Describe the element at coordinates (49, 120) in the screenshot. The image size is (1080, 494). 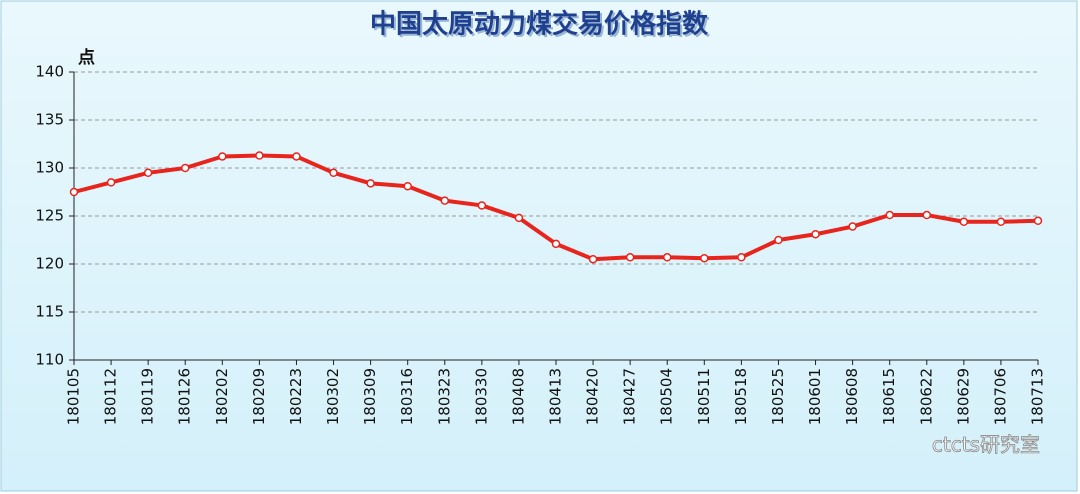
I see `y-tick-label: 135` at that location.